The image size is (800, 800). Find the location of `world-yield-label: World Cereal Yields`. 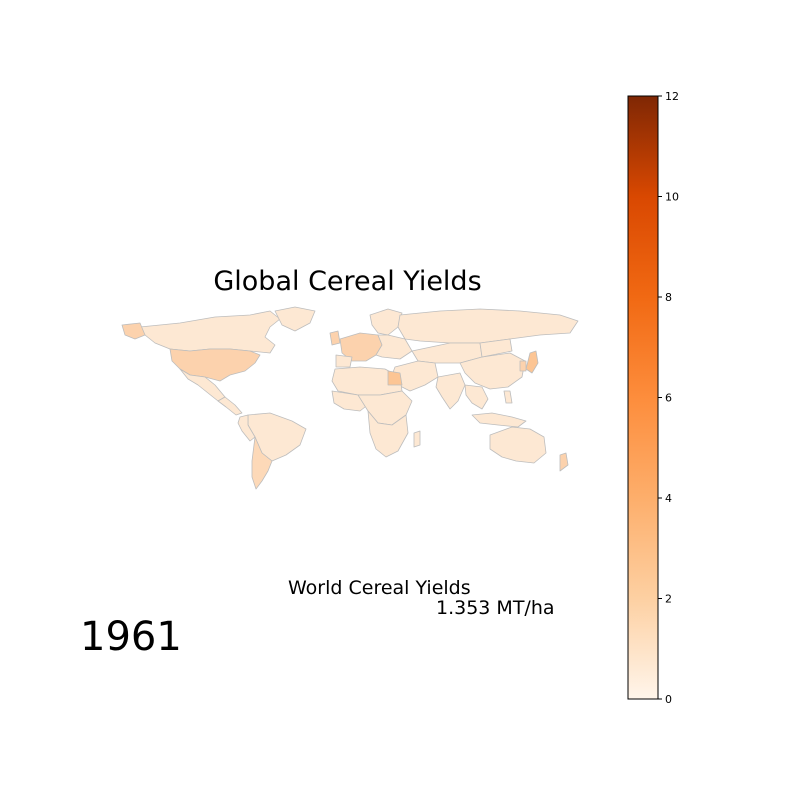

world-yield-label: World Cereal Yields is located at coordinates (379, 588).